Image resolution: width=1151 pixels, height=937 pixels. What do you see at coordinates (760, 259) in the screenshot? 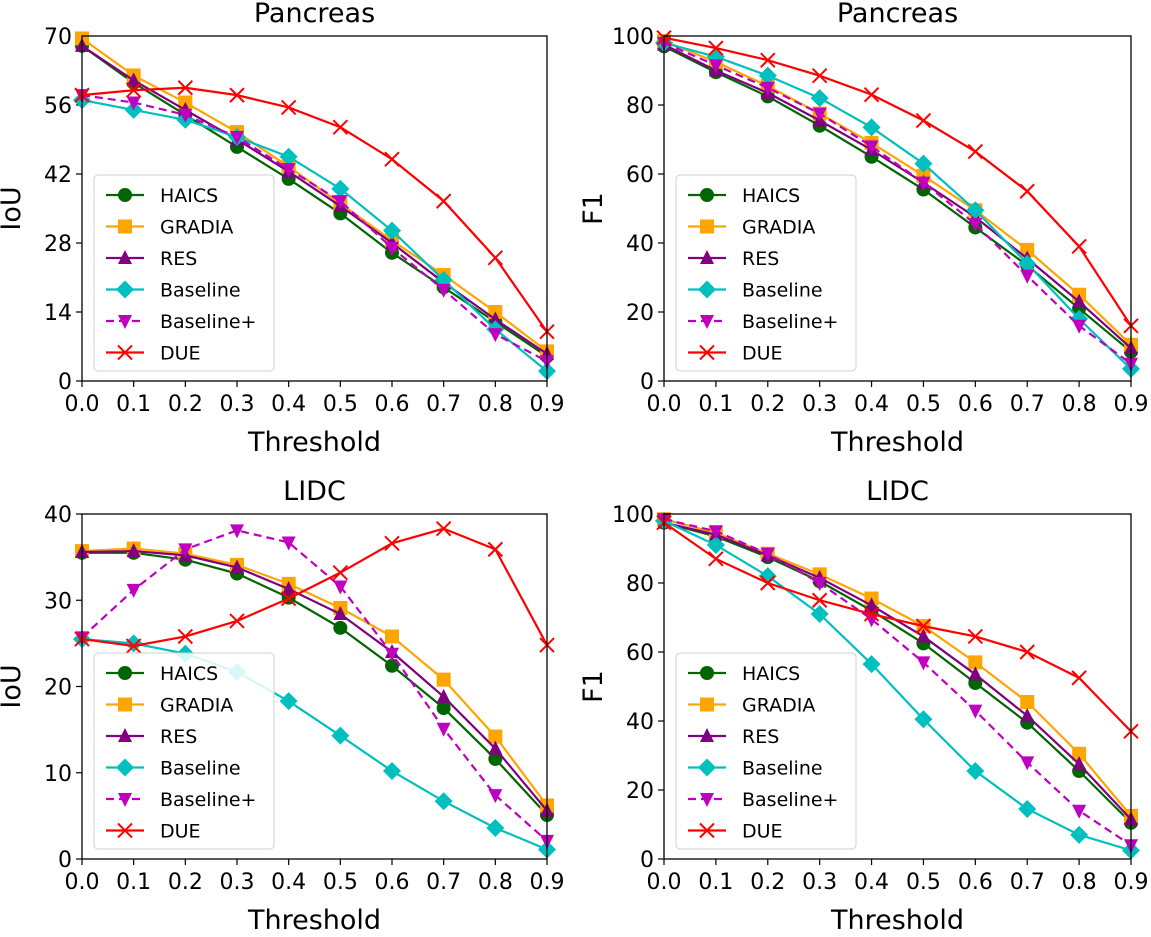
I see `legend-label: RES` at bounding box center [760, 259].